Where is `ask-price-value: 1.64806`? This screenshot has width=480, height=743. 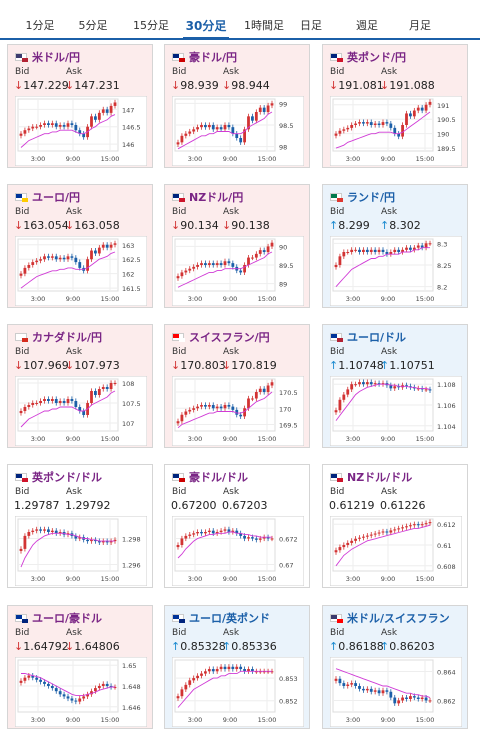
ask-price-value: 1.64806 is located at coordinates (97, 646).